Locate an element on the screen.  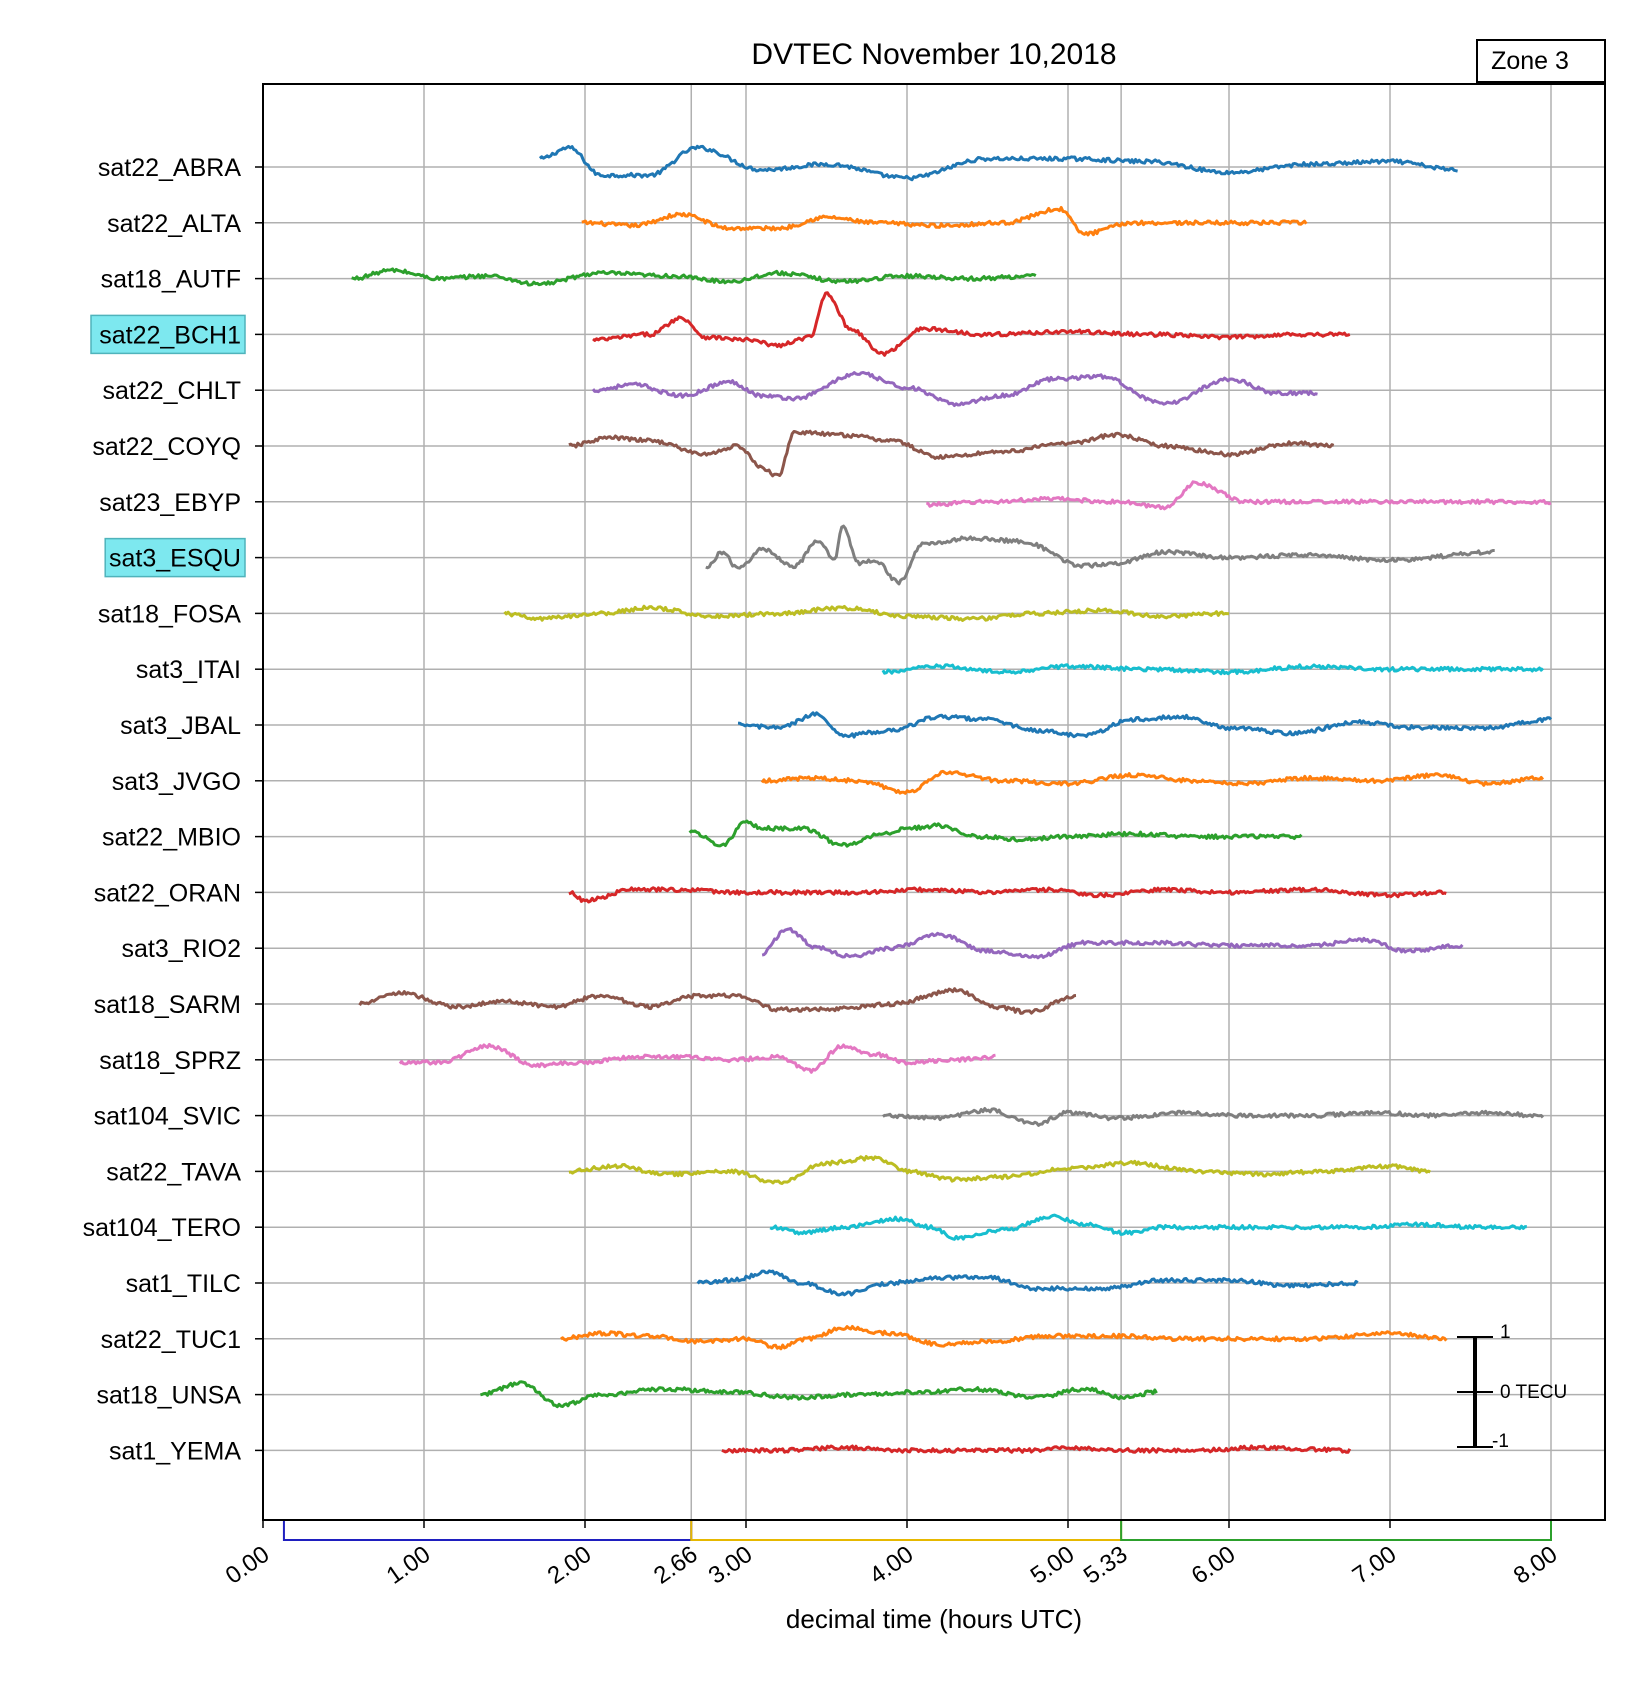
x-tick-label: 5.33 is located at coordinates (1106, 1565).